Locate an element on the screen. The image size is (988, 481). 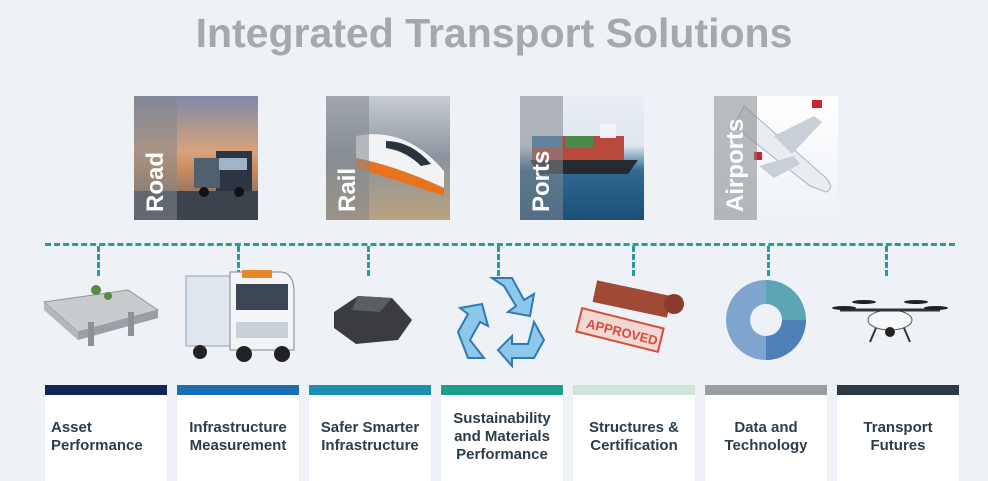
mode-tile-rail: Rail is located at coordinates (388, 158).